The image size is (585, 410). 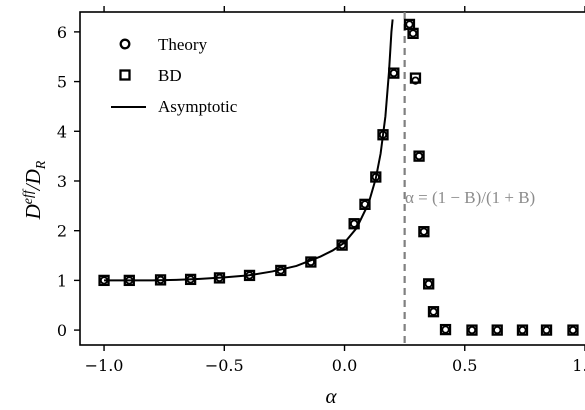 What do you see at coordinates (170, 75) in the screenshot?
I see `legend-label-bd: BD` at bounding box center [170, 75].